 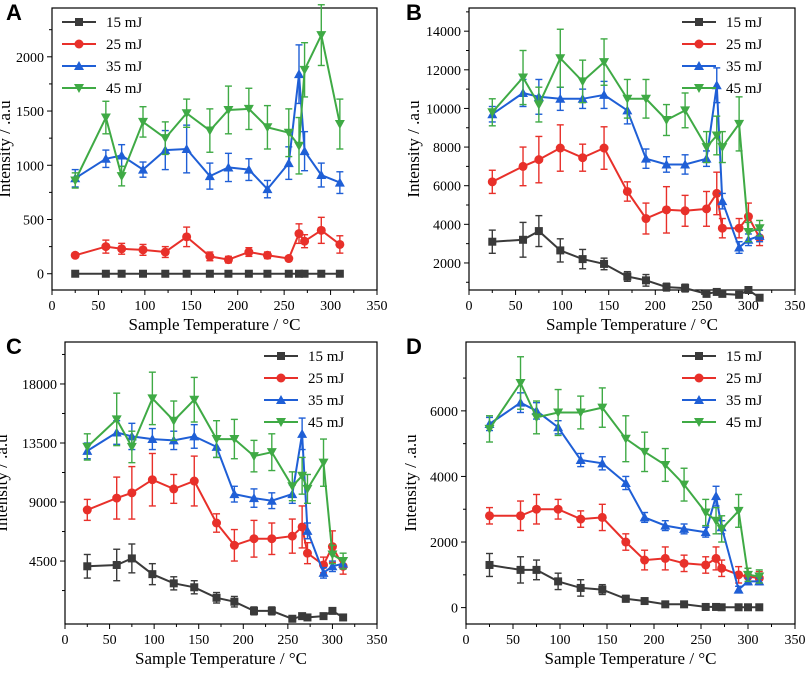 I want to click on y-tick-label: 14000, so click(x=443, y=32).